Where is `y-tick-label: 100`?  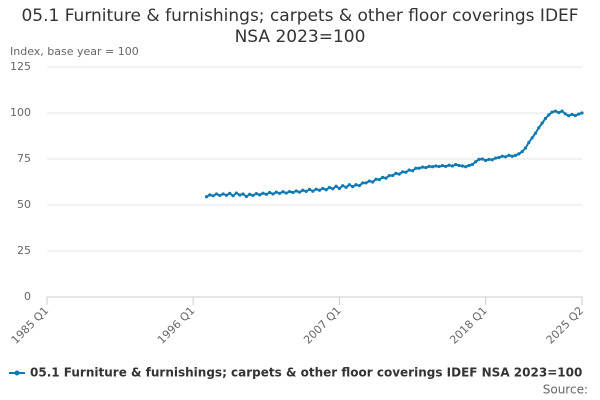
y-tick-label: 100 is located at coordinates (20, 112).